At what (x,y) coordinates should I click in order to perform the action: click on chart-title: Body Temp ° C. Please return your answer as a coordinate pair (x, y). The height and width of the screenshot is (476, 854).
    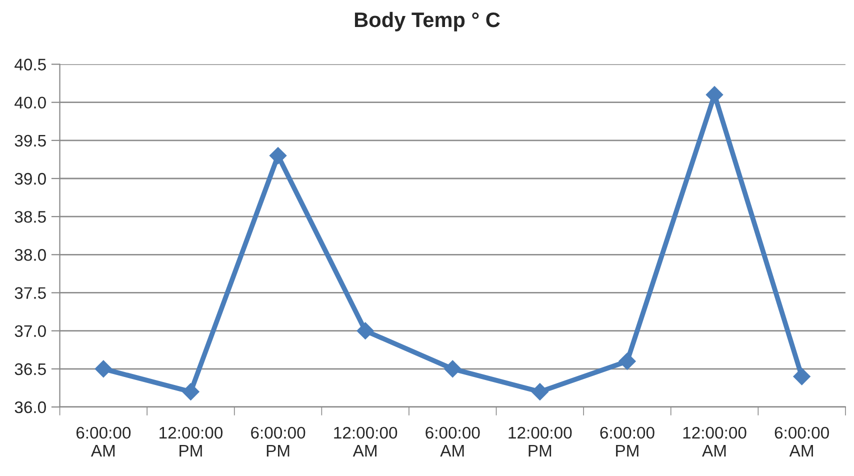
    Looking at the image, I should click on (427, 22).